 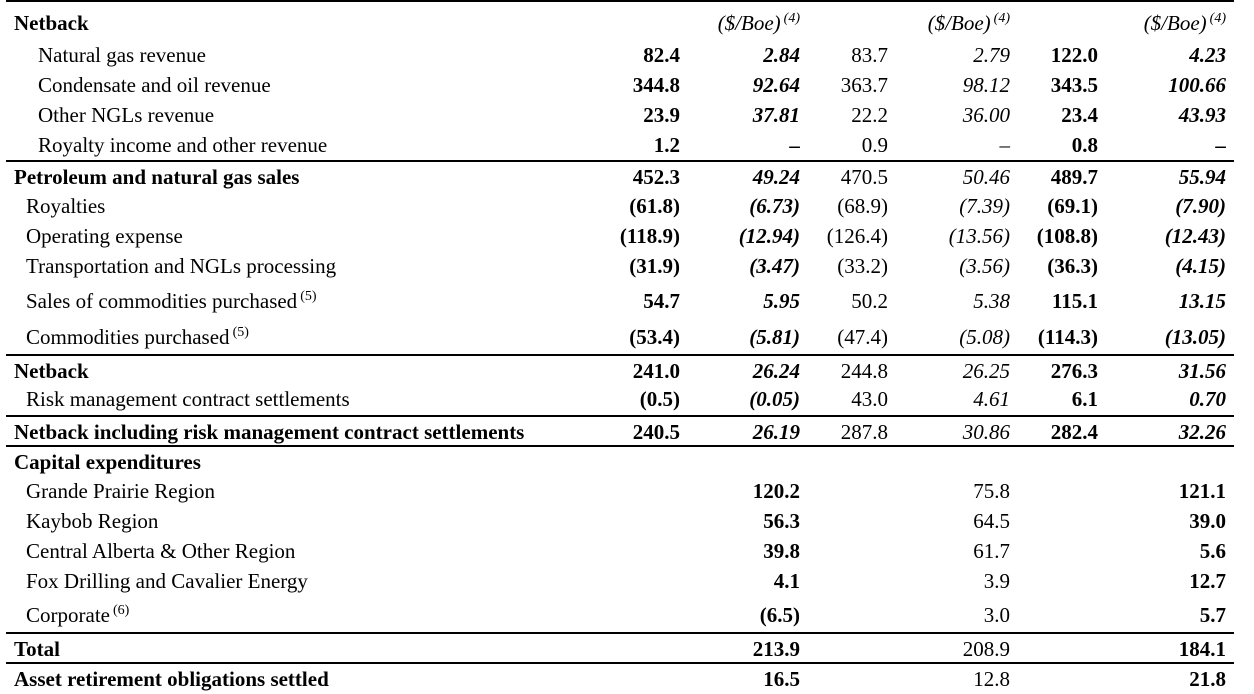 What do you see at coordinates (1072, 206) in the screenshot?
I see `value-cell: (69.1)` at bounding box center [1072, 206].